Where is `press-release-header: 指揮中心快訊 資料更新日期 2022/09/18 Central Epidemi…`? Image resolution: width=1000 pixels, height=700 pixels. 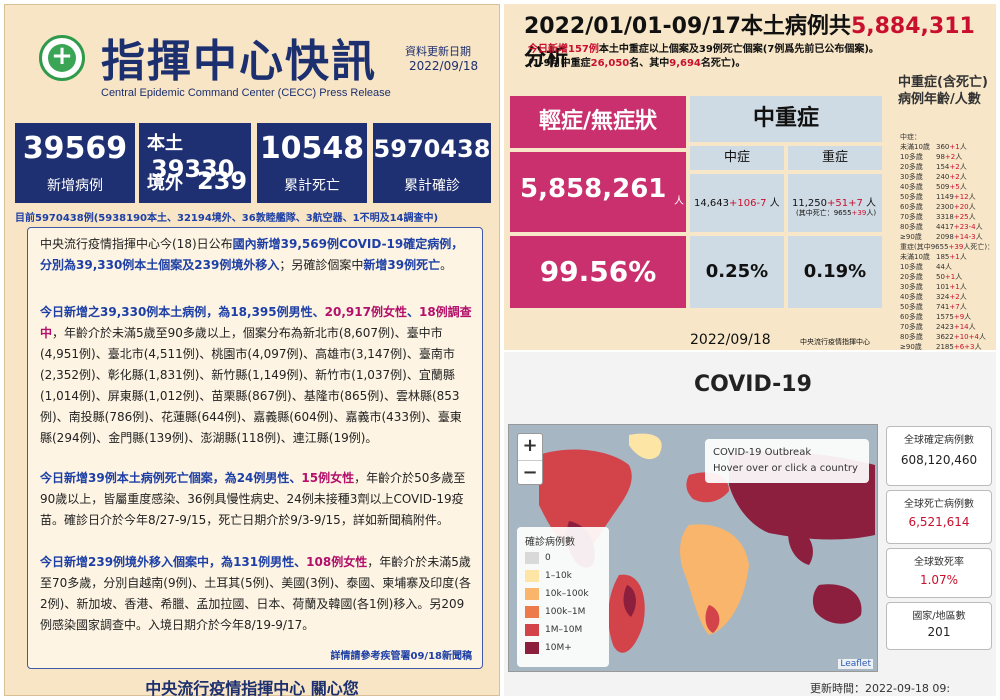
press-release-header: 指揮中心快訊 資料更新日期 2022/09/18 Central Epidemi… is located at coordinates (252, 55).